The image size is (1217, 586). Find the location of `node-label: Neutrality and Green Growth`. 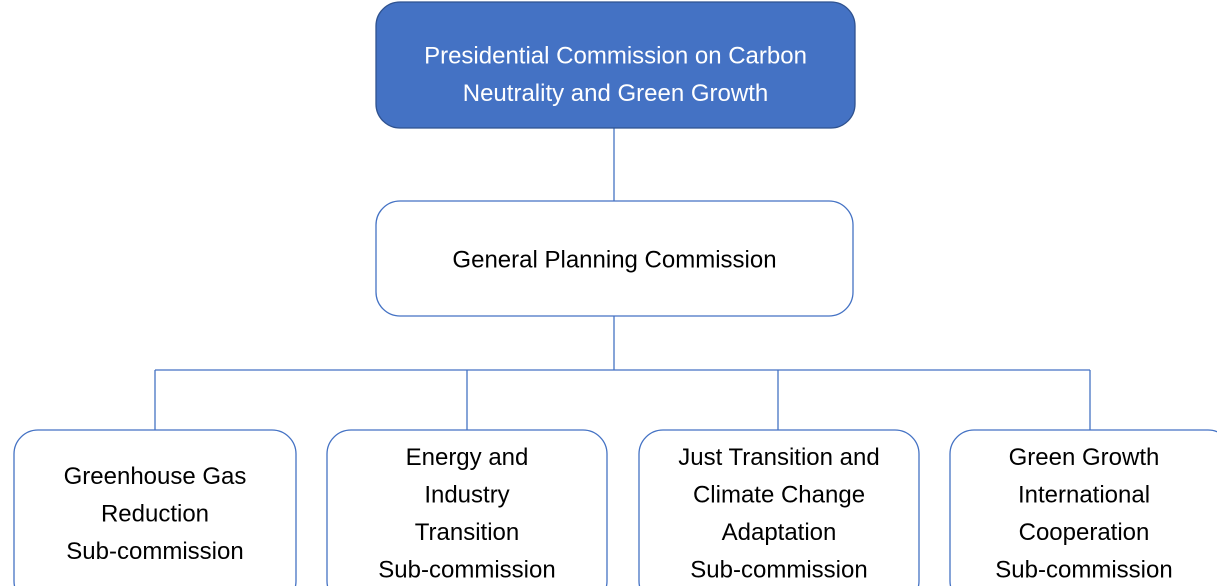

node-label: Neutrality and Green Growth is located at coordinates (615, 93).